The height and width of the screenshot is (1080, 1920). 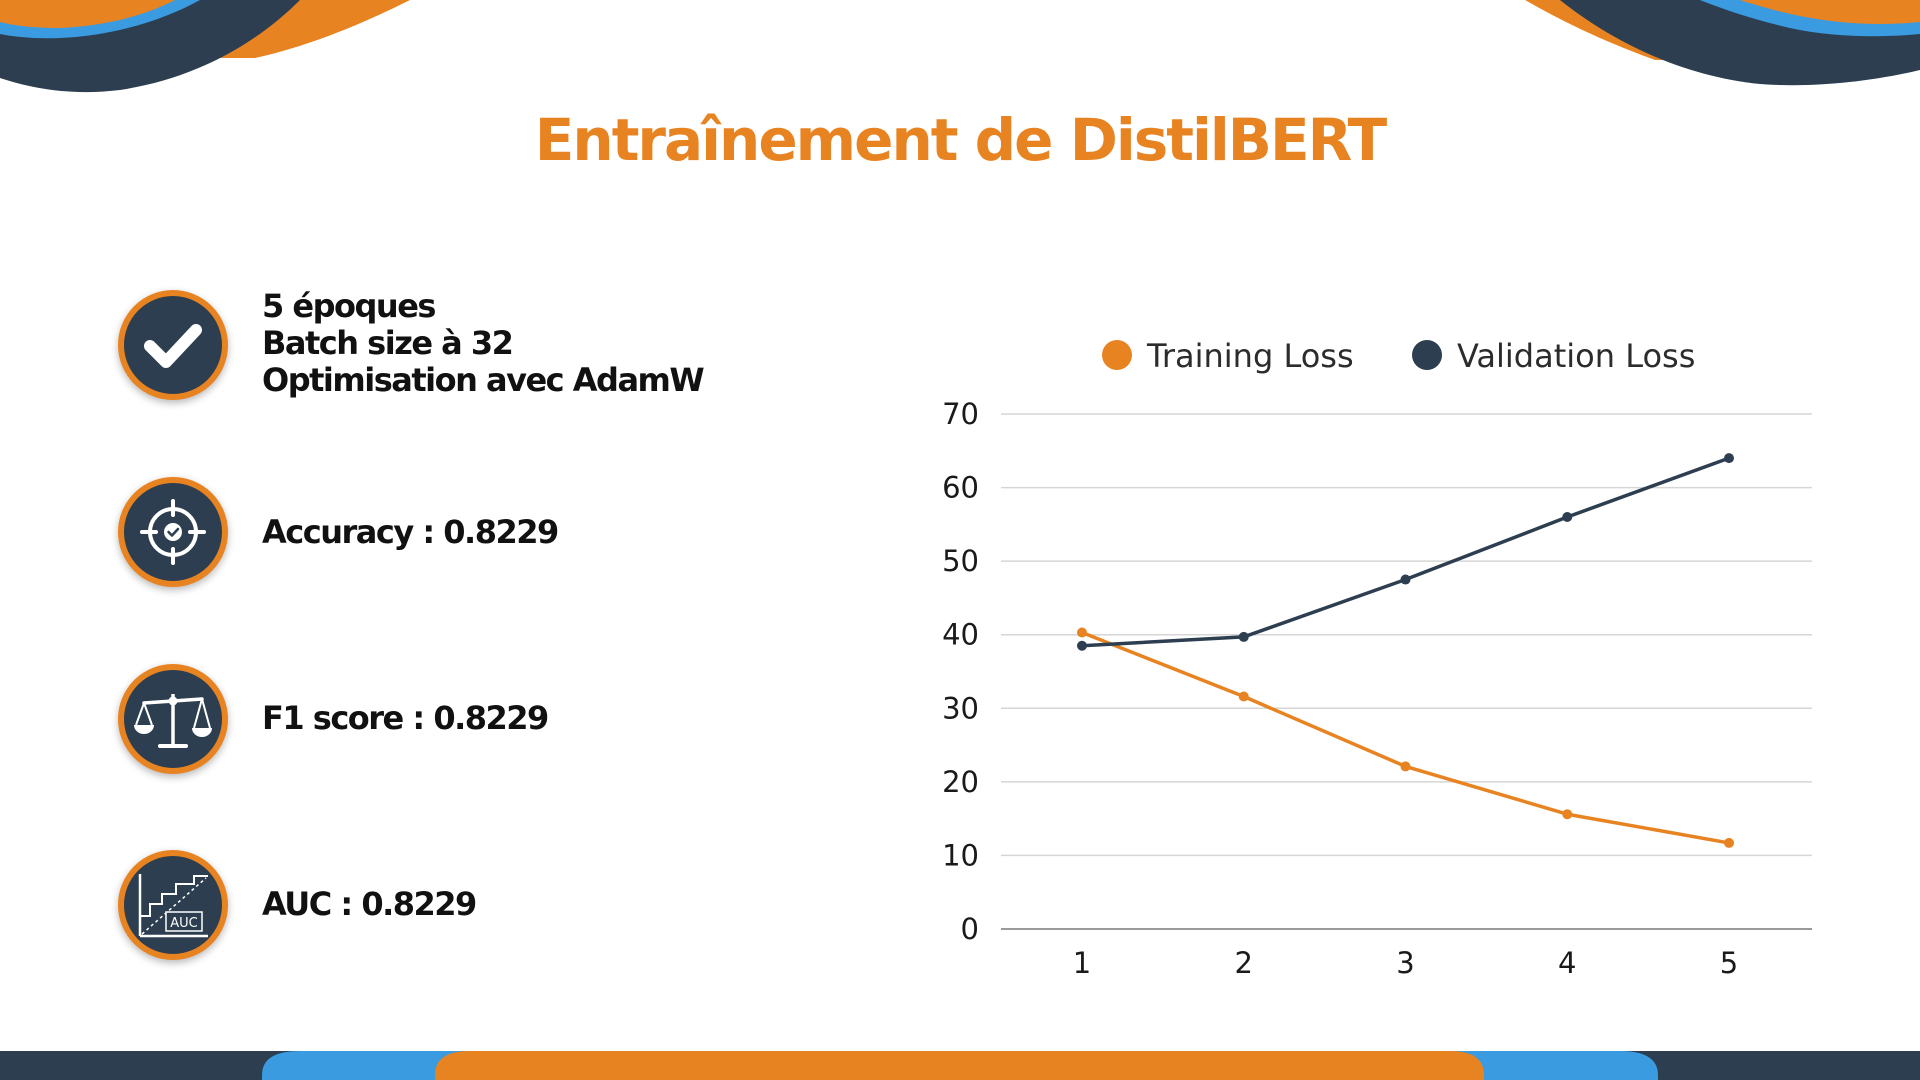 I want to click on svg-text: AUC, so click(x=184, y=923).